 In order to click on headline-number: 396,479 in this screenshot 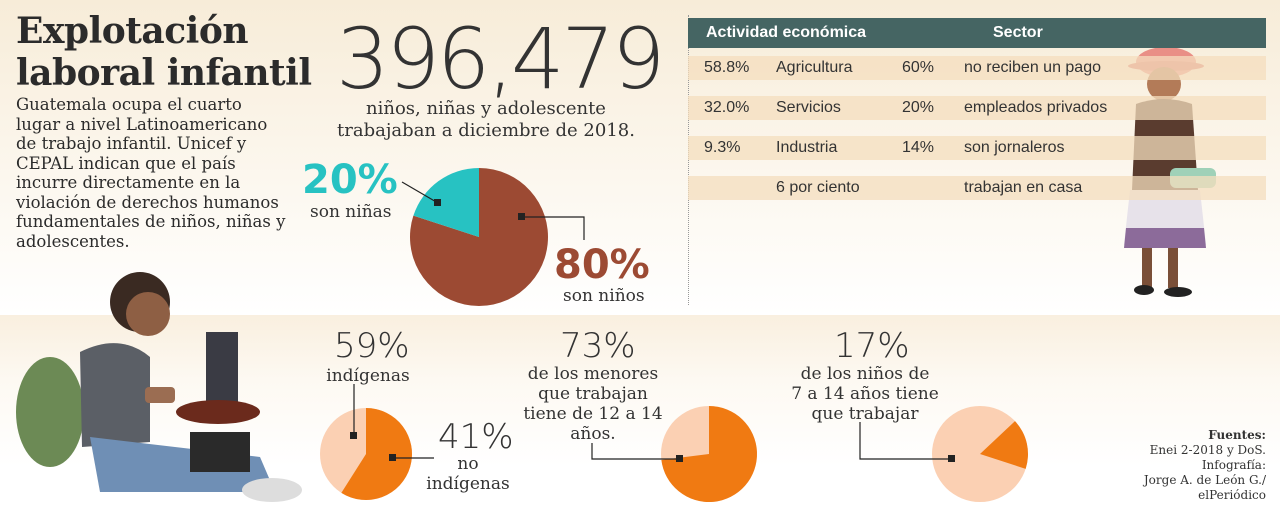, I will do `click(500, 59)`.